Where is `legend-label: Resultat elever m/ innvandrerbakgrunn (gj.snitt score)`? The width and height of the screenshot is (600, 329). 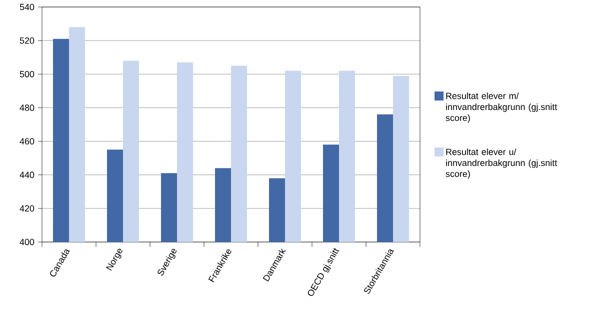 legend-label: Resultat elever m/ innvandrerbakgrunn (gj.snitt score) is located at coordinates (502, 107).